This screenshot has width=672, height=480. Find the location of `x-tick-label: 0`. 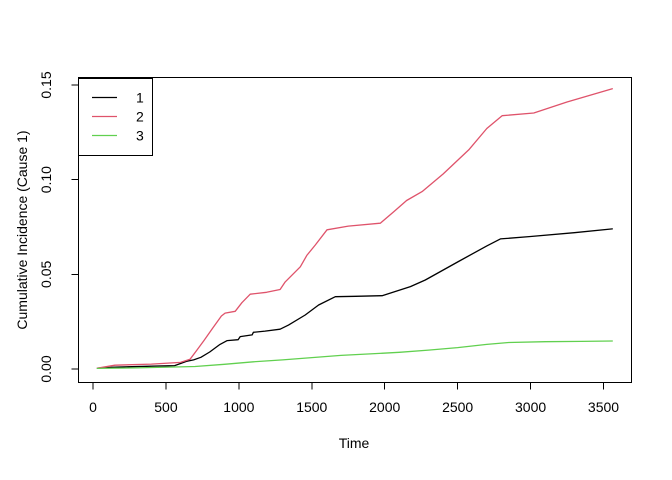

x-tick-label: 0 is located at coordinates (93, 407).